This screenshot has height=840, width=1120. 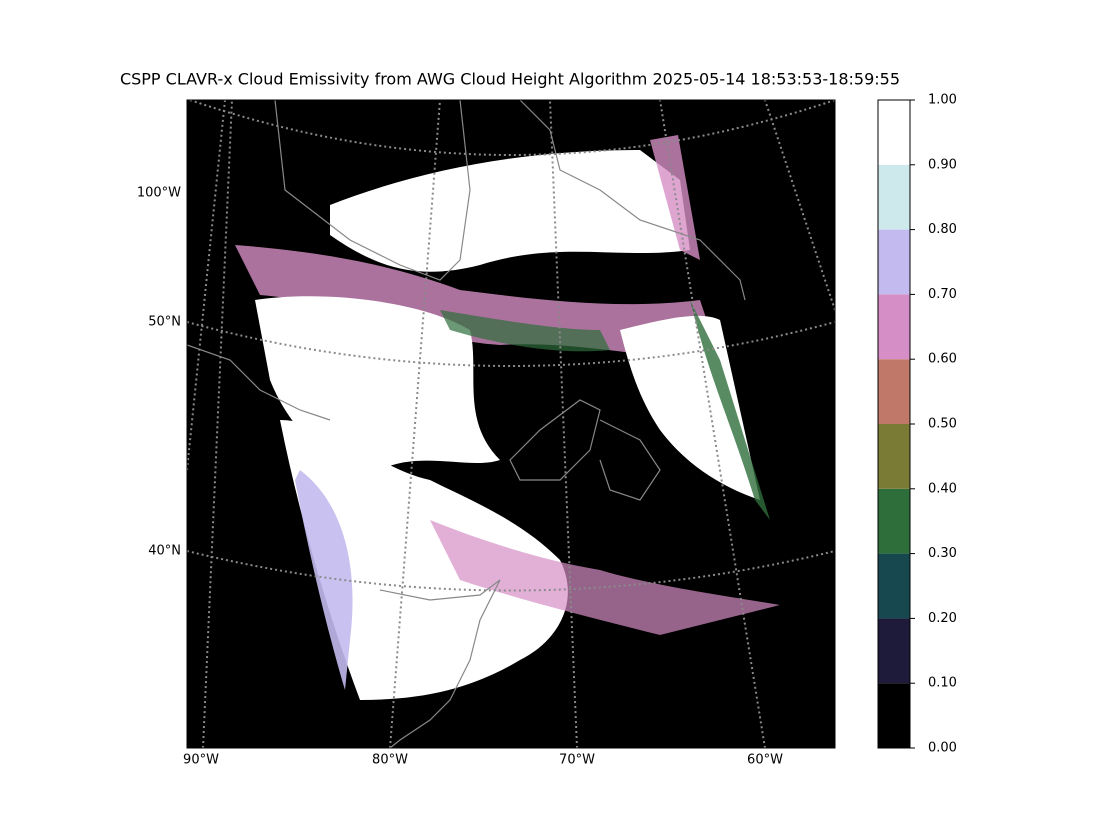 What do you see at coordinates (159, 193) in the screenshot?
I see `latitude-label: 100°W` at bounding box center [159, 193].